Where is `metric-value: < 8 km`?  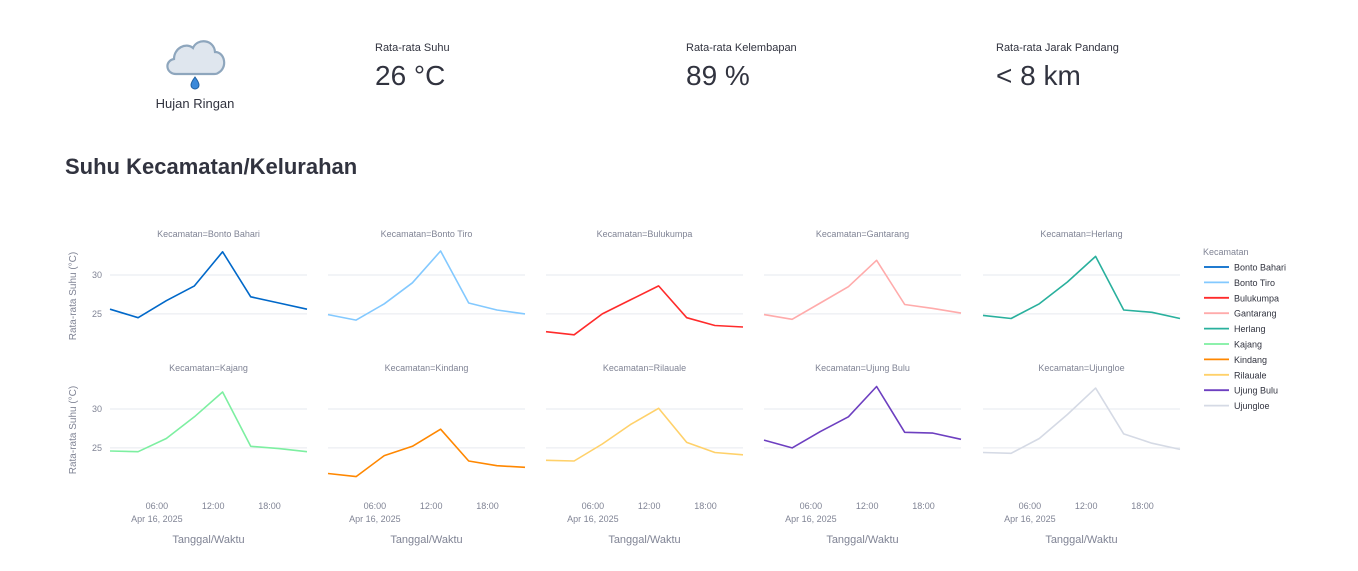 metric-value: < 8 km is located at coordinates (1038, 75).